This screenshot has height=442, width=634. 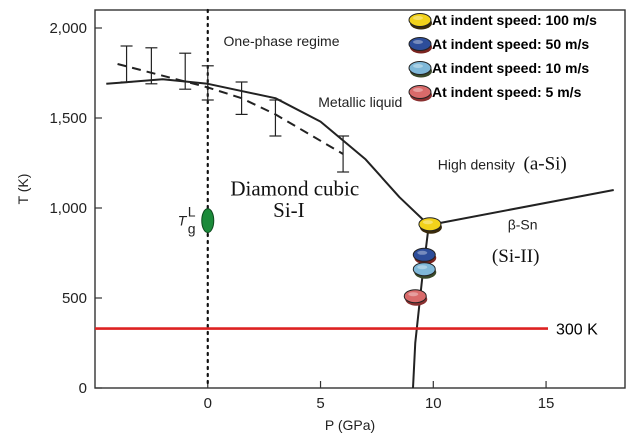 What do you see at coordinates (521, 208) in the screenshot?
I see `solid-boundary-line` at bounding box center [521, 208].